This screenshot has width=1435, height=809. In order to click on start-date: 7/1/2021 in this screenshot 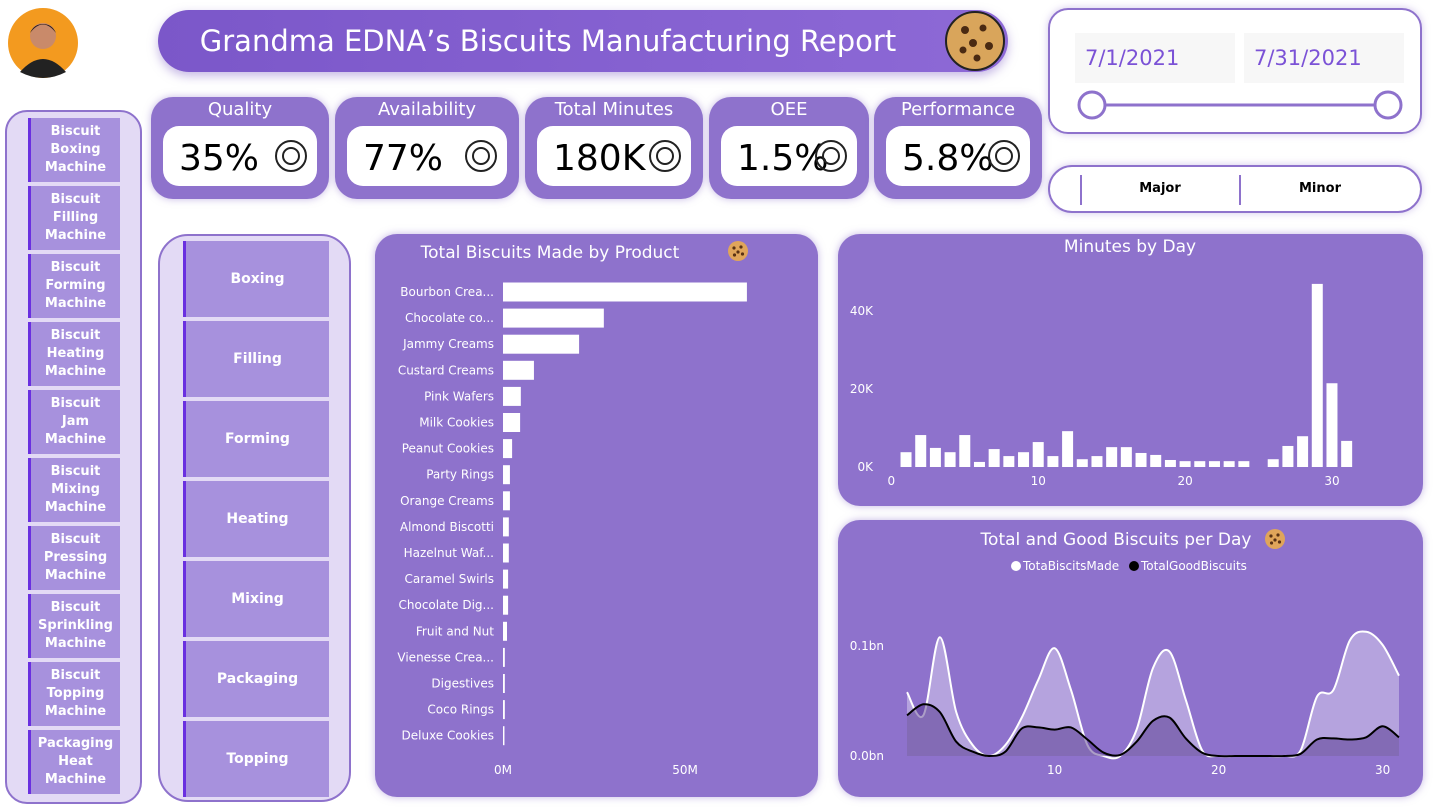, I will do `click(1155, 58)`.